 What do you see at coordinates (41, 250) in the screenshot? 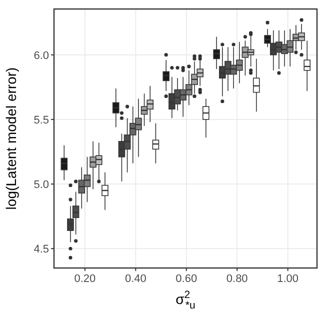
I see `y-tick-label: 4.5` at bounding box center [41, 250].